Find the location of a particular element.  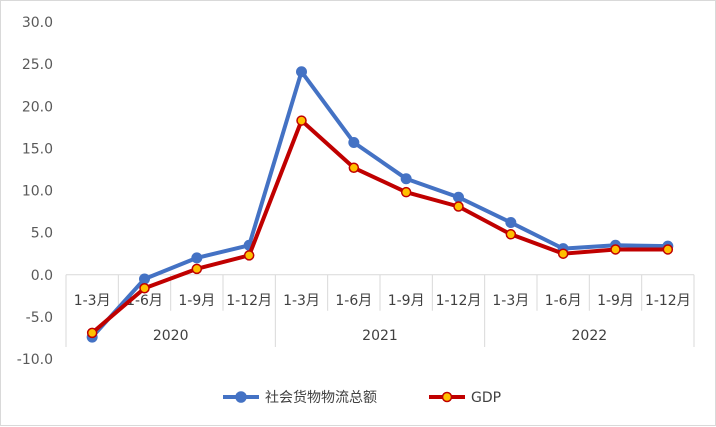

y-tick-label: 5.0 is located at coordinates (42, 234).